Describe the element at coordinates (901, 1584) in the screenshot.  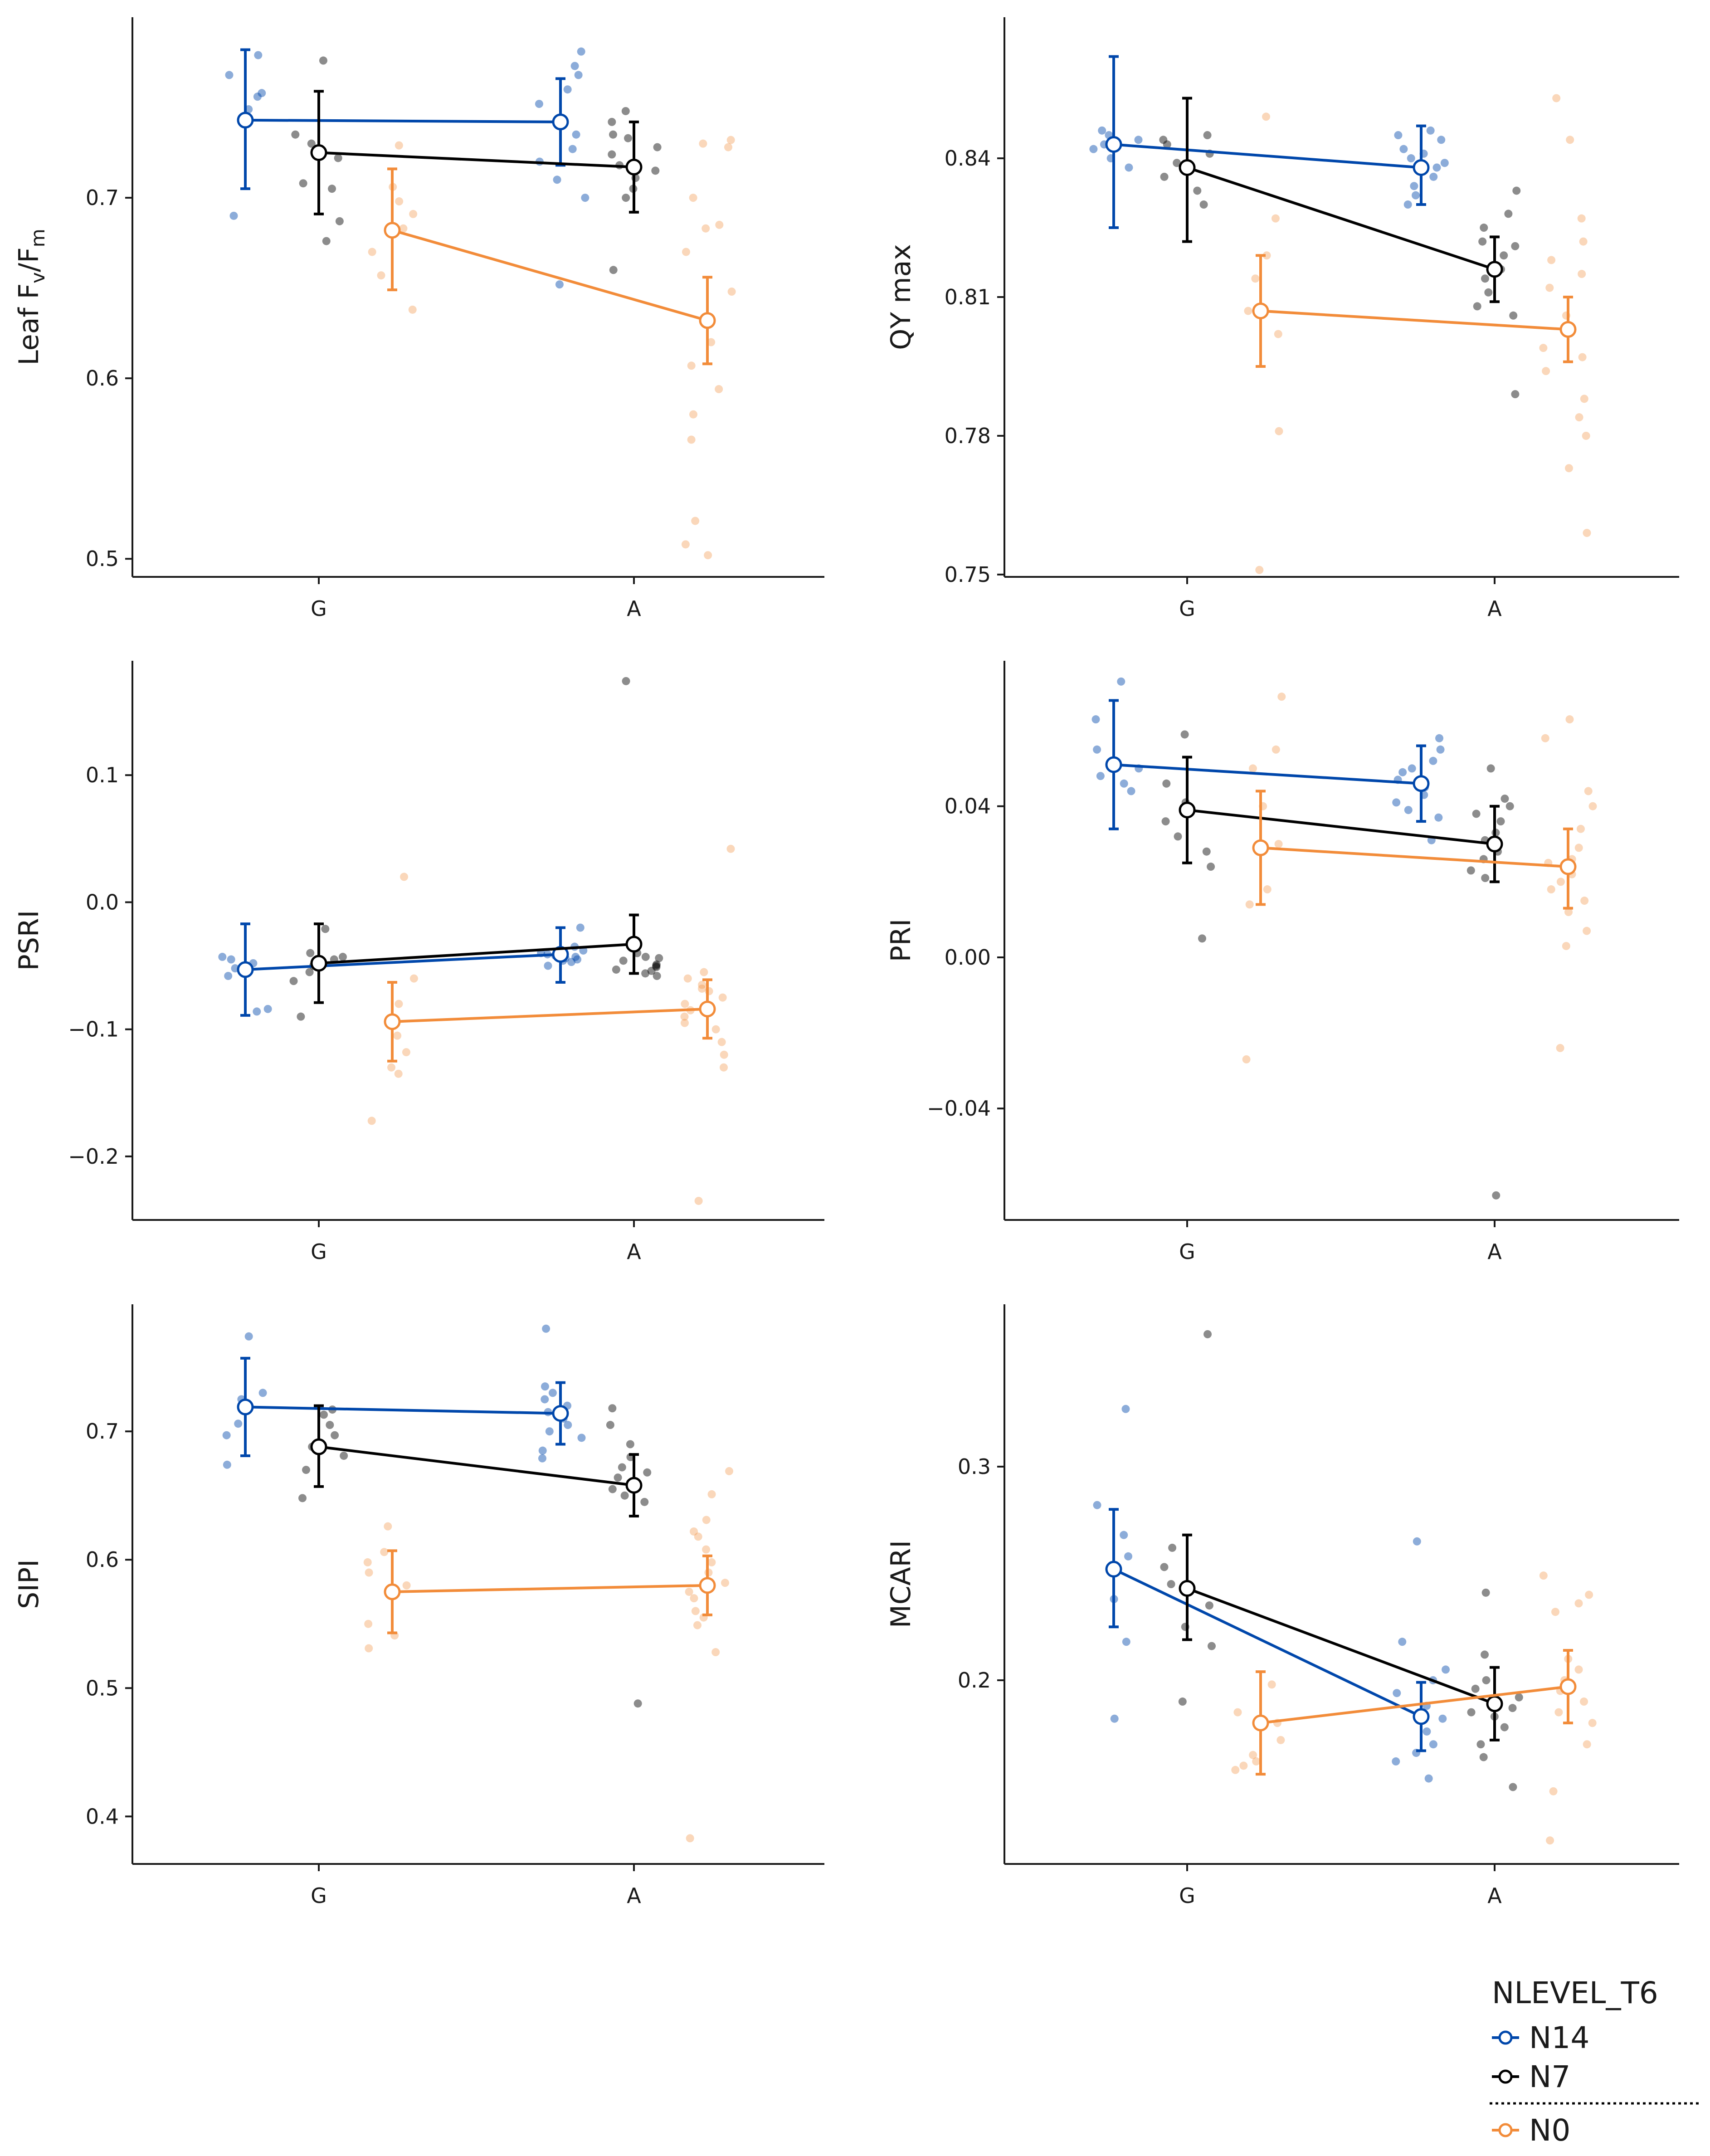
I see `y-axis-title: MCARI` at that location.